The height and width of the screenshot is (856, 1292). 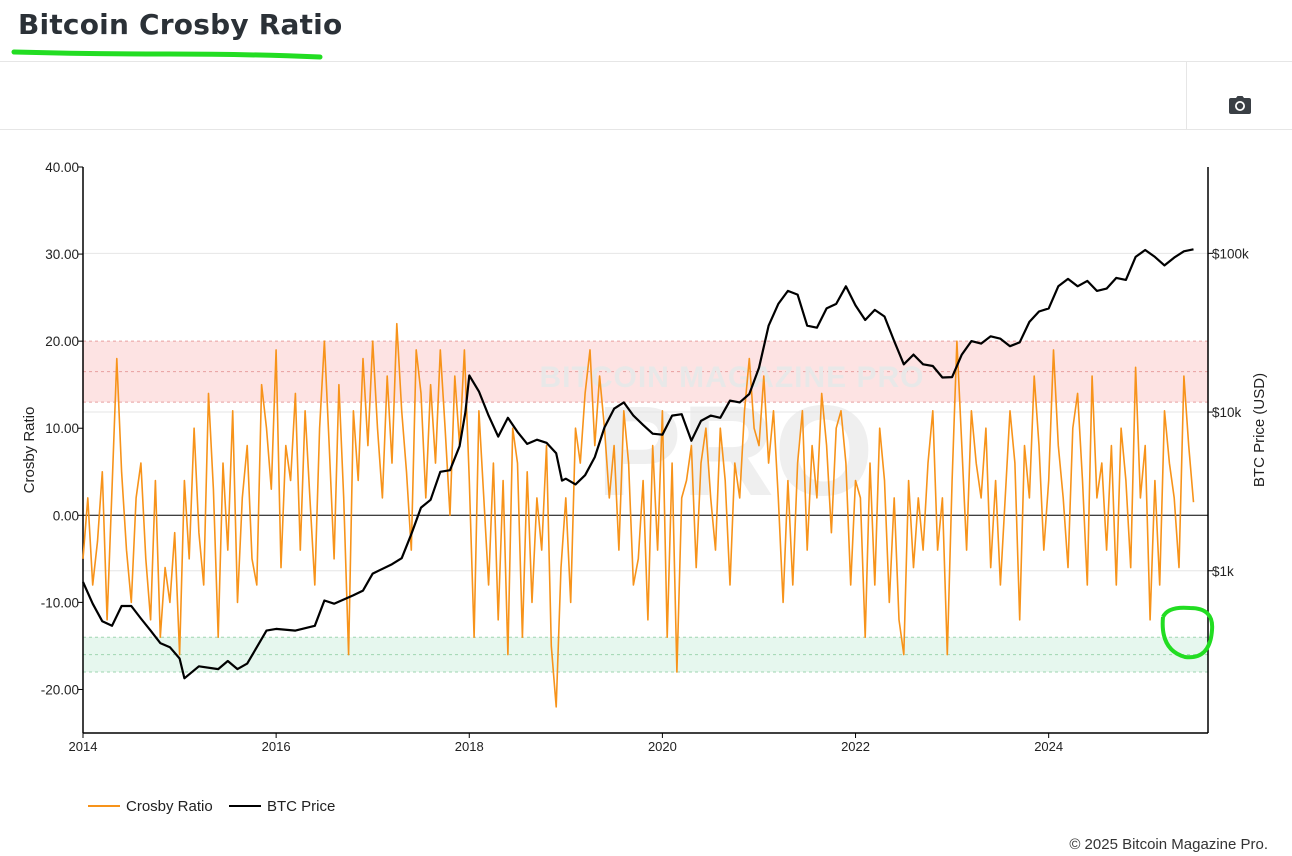 What do you see at coordinates (180, 24) in the screenshot?
I see `page-title: Bitcoin Crosby Ratio` at bounding box center [180, 24].